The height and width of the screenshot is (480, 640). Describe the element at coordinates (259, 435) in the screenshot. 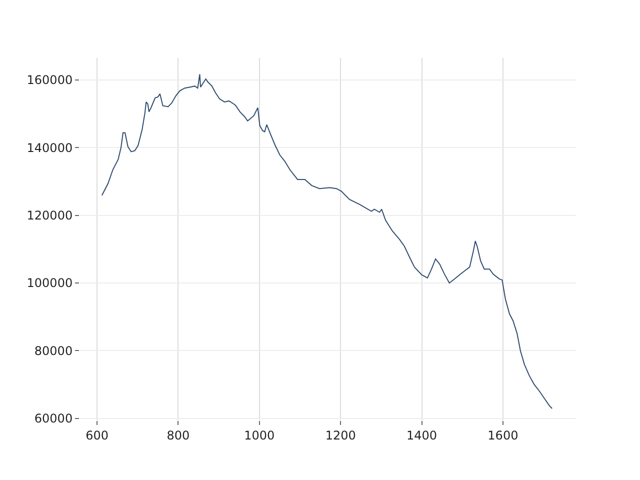

I see `x-tick-label: 1000` at that location.